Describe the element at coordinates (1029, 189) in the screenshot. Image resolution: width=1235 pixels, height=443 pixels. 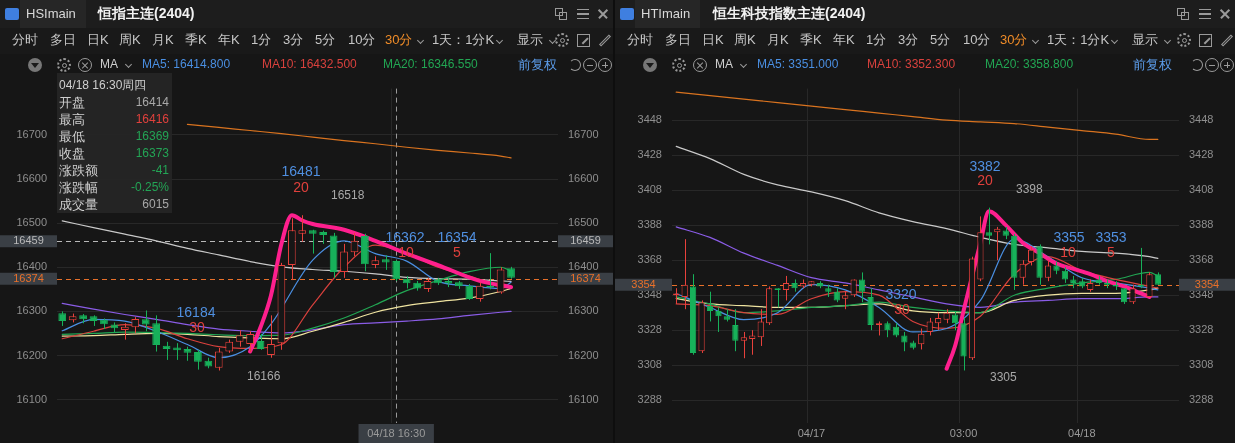
I see `annotation: 3398` at that location.